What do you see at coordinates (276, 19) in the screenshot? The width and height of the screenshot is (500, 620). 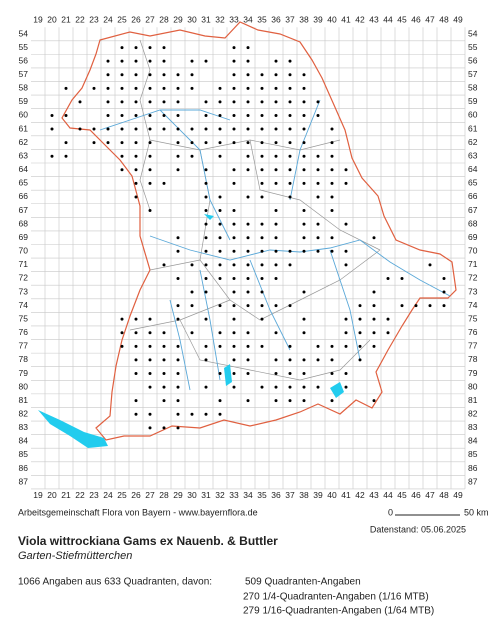 I see `column-label: 36` at bounding box center [276, 19].